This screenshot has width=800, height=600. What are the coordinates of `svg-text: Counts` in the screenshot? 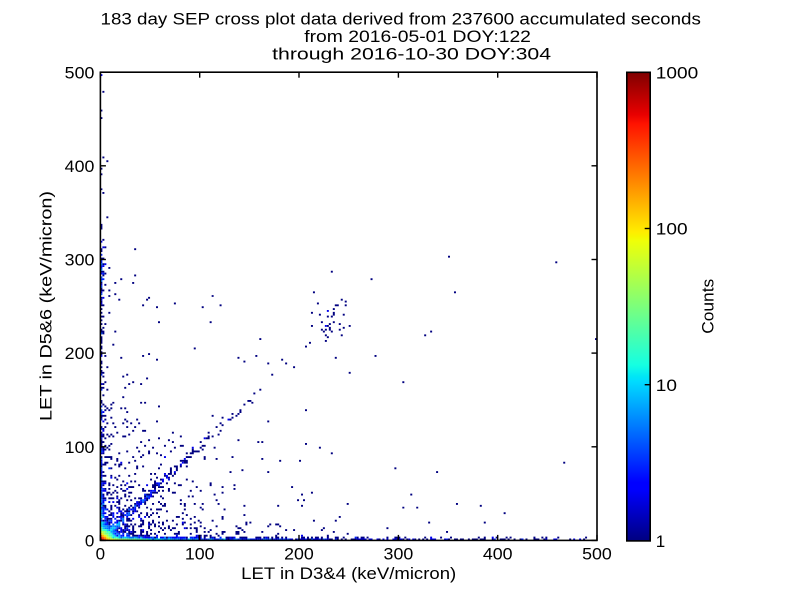 It's located at (708, 306).